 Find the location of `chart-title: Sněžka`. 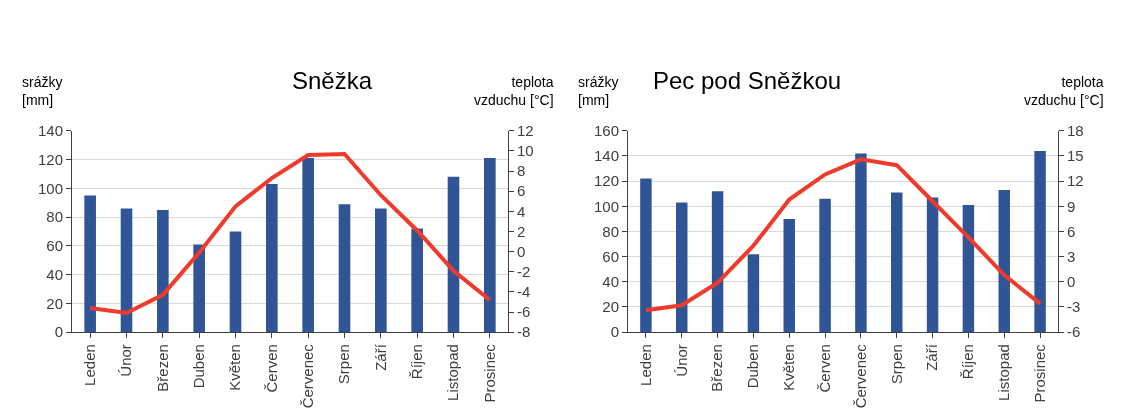

chart-title: Sněžka is located at coordinates (332, 80).